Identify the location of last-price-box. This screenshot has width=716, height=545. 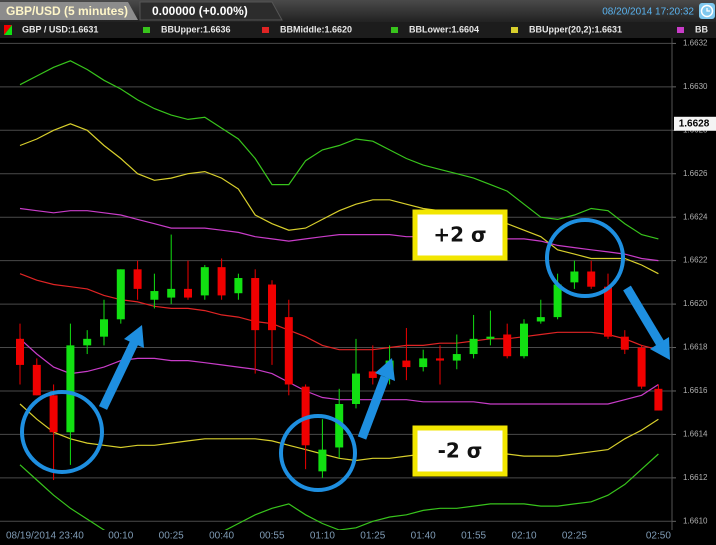
(695, 123).